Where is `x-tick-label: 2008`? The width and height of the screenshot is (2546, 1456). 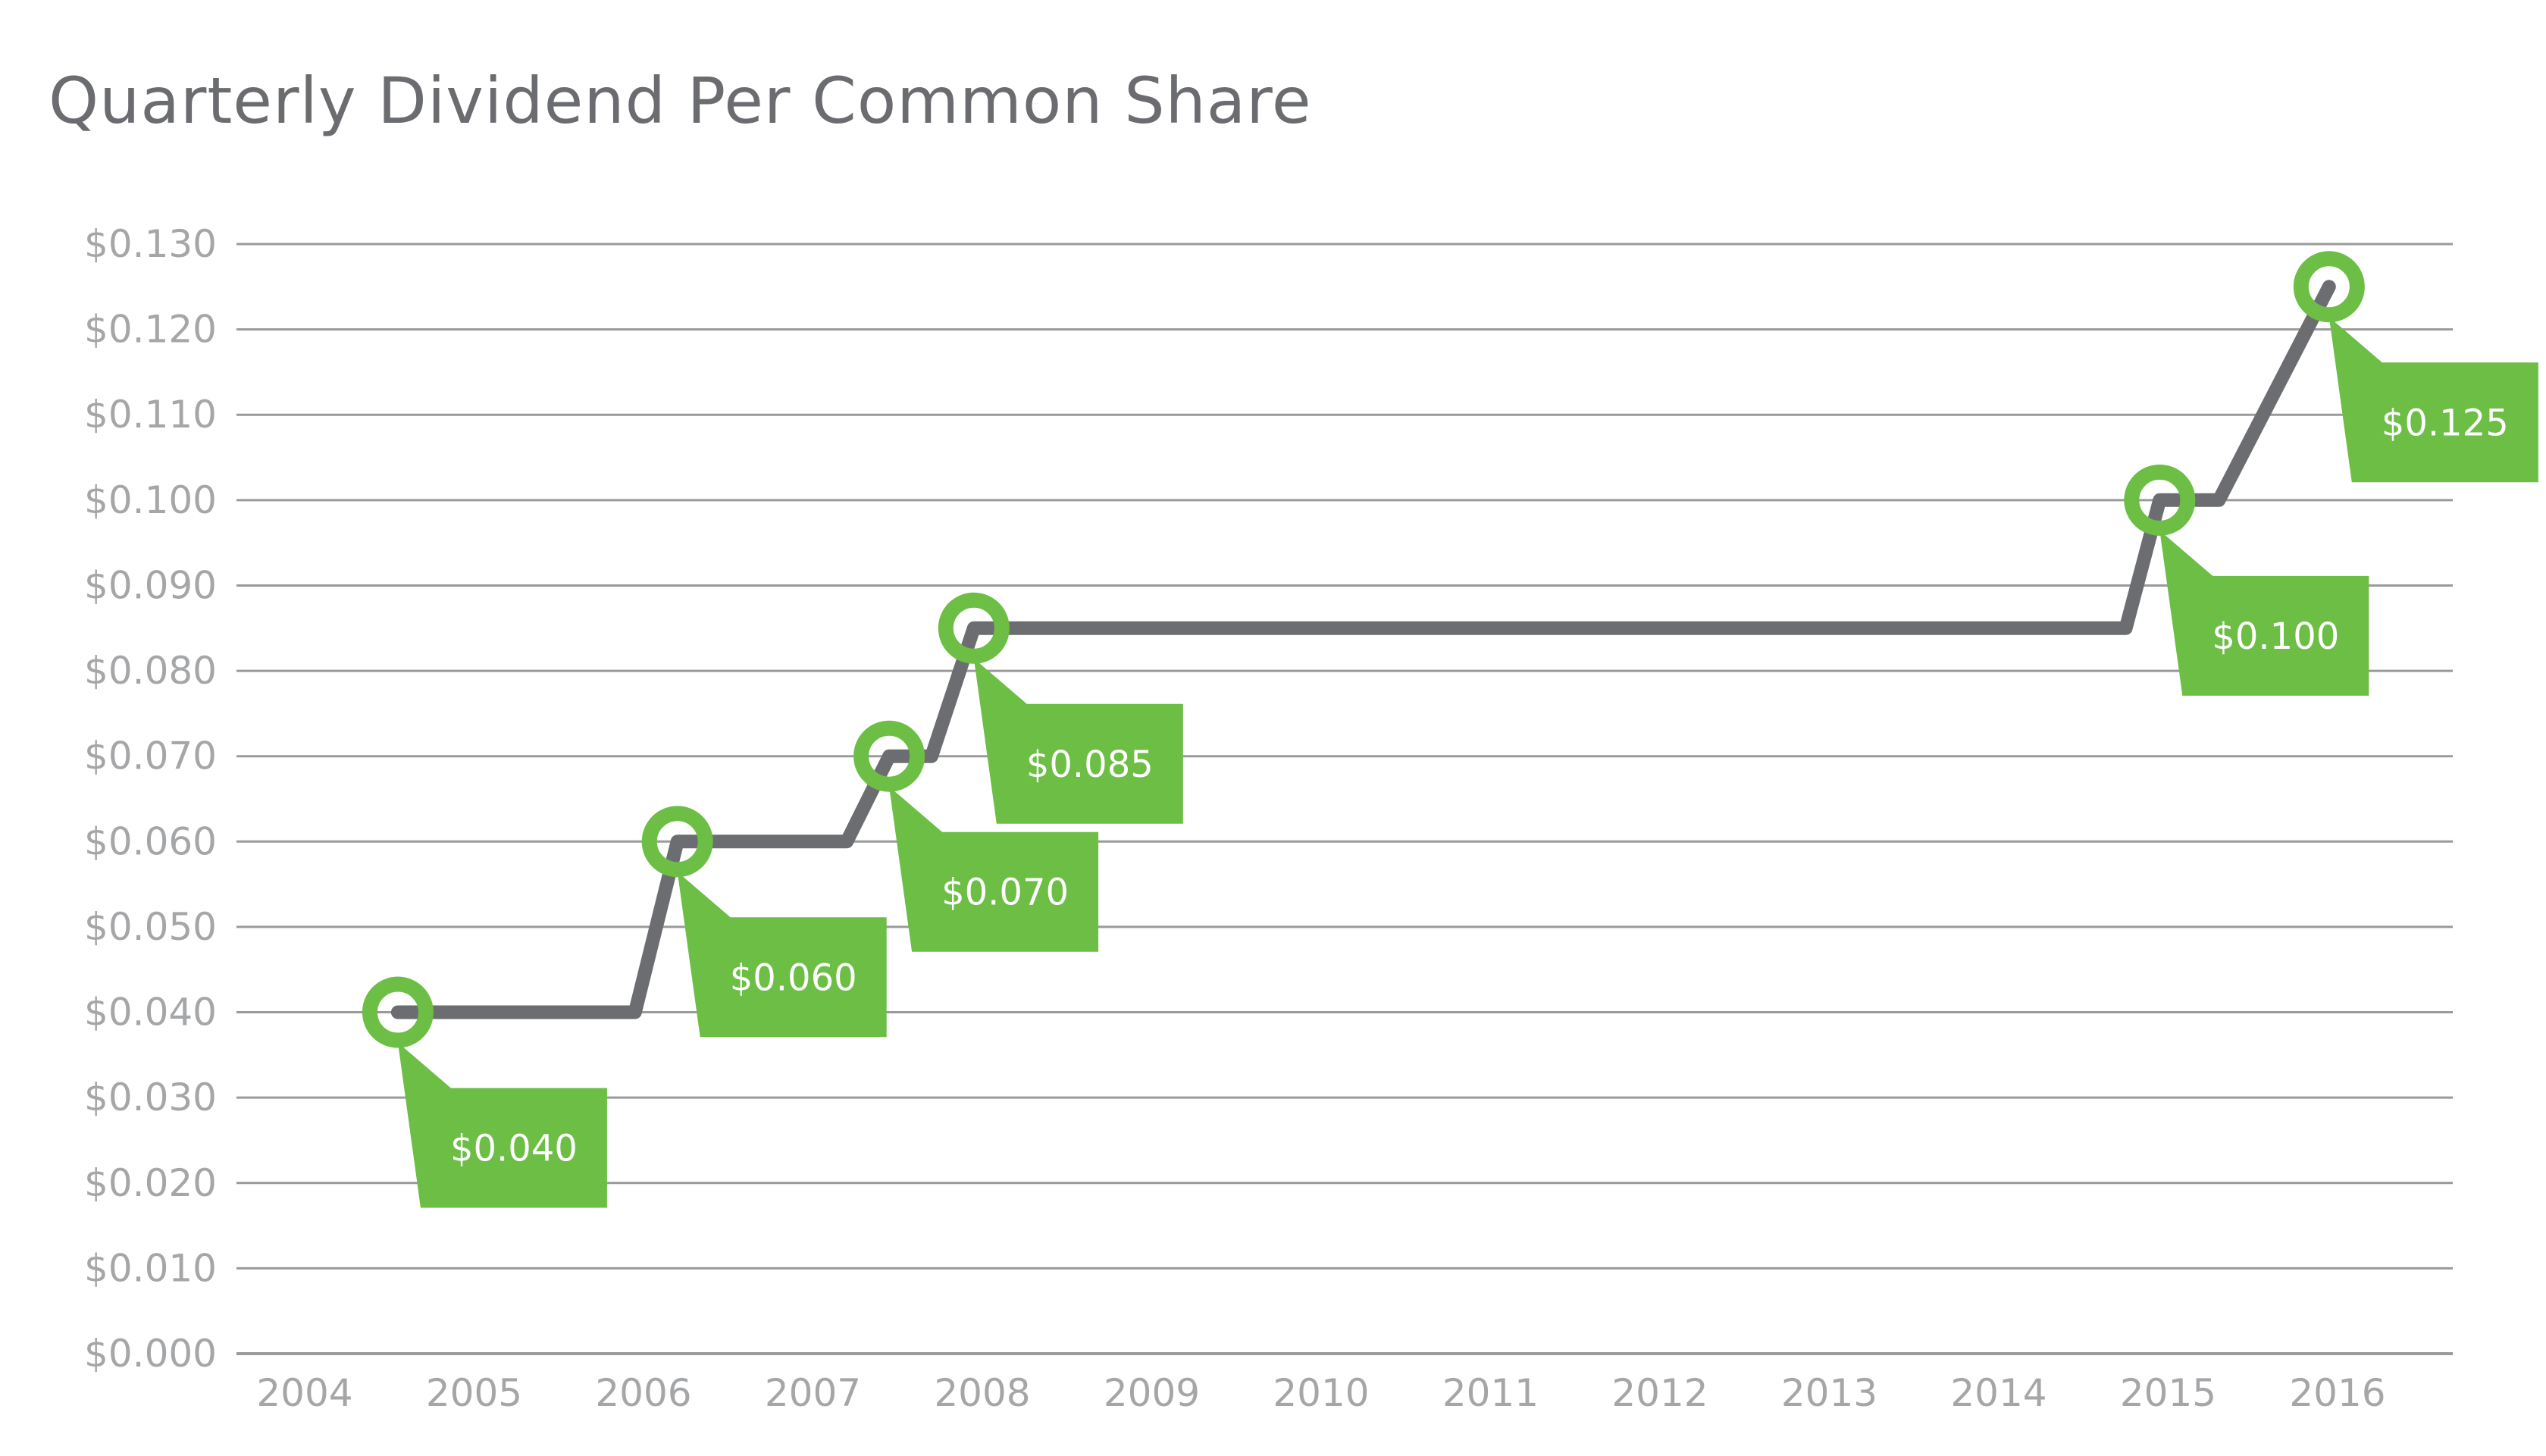 x-tick-label: 2008 is located at coordinates (982, 1393).